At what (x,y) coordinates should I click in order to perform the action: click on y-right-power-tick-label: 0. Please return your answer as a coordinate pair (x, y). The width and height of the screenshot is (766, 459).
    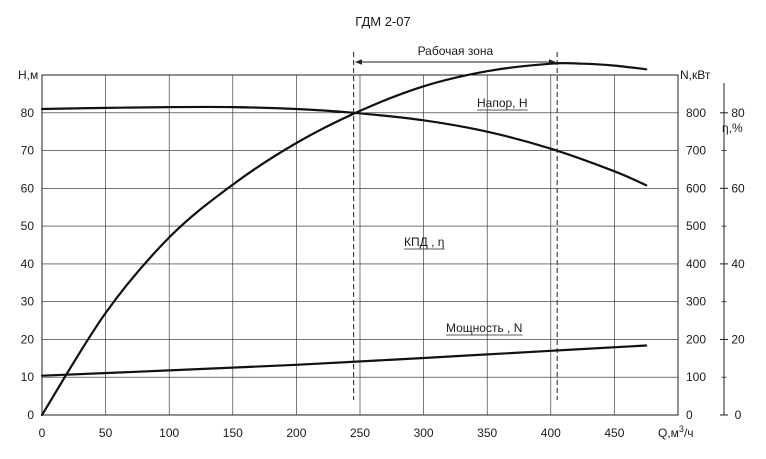
    Looking at the image, I should click on (689, 415).